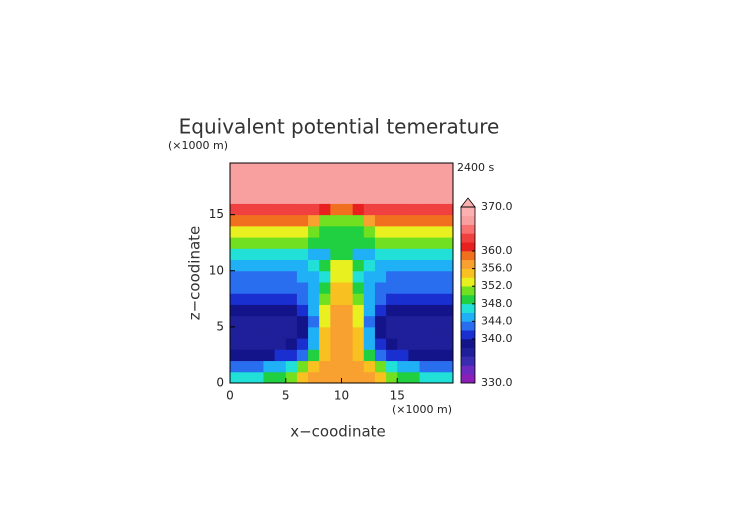 The width and height of the screenshot is (752, 532). Describe the element at coordinates (468, 295) in the screenshot. I see `colorbar-frame` at that location.